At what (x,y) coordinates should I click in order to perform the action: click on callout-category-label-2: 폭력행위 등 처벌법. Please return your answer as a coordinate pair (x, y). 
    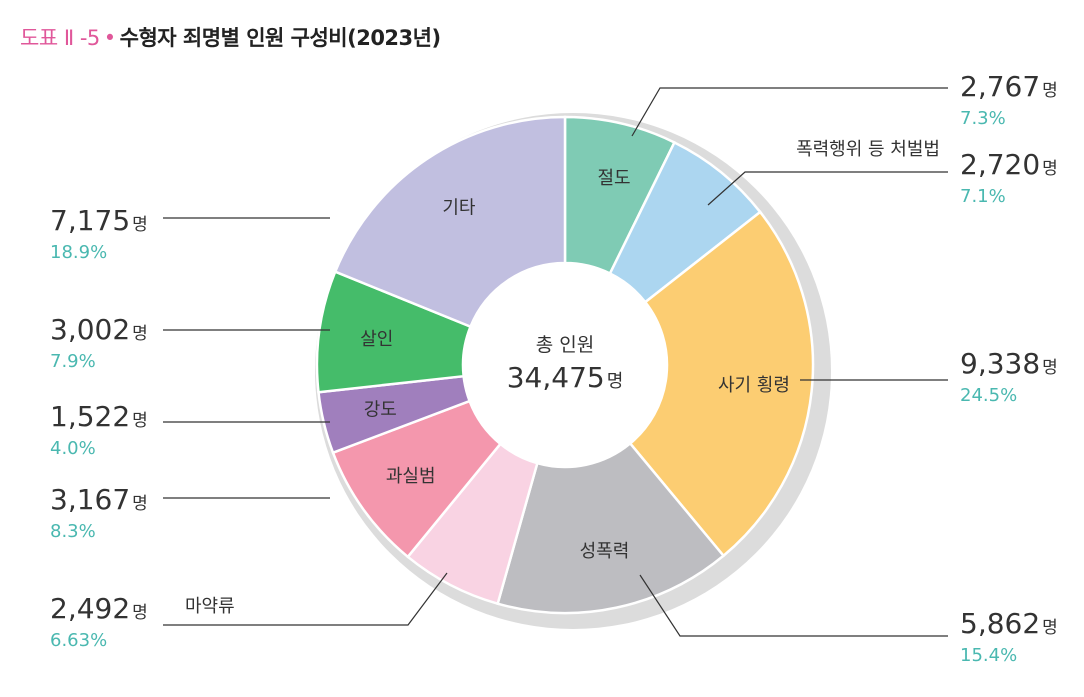
    Looking at the image, I should click on (868, 149).